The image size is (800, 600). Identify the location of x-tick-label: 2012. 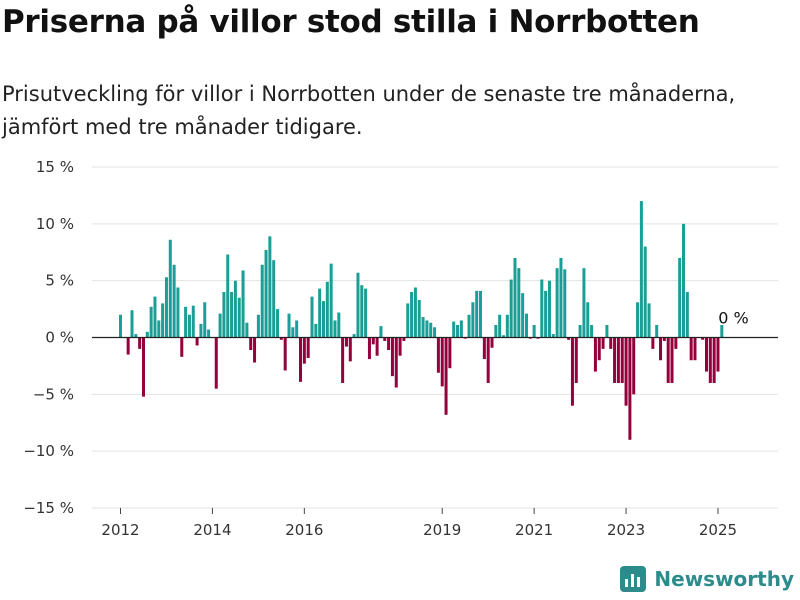
(120, 530).